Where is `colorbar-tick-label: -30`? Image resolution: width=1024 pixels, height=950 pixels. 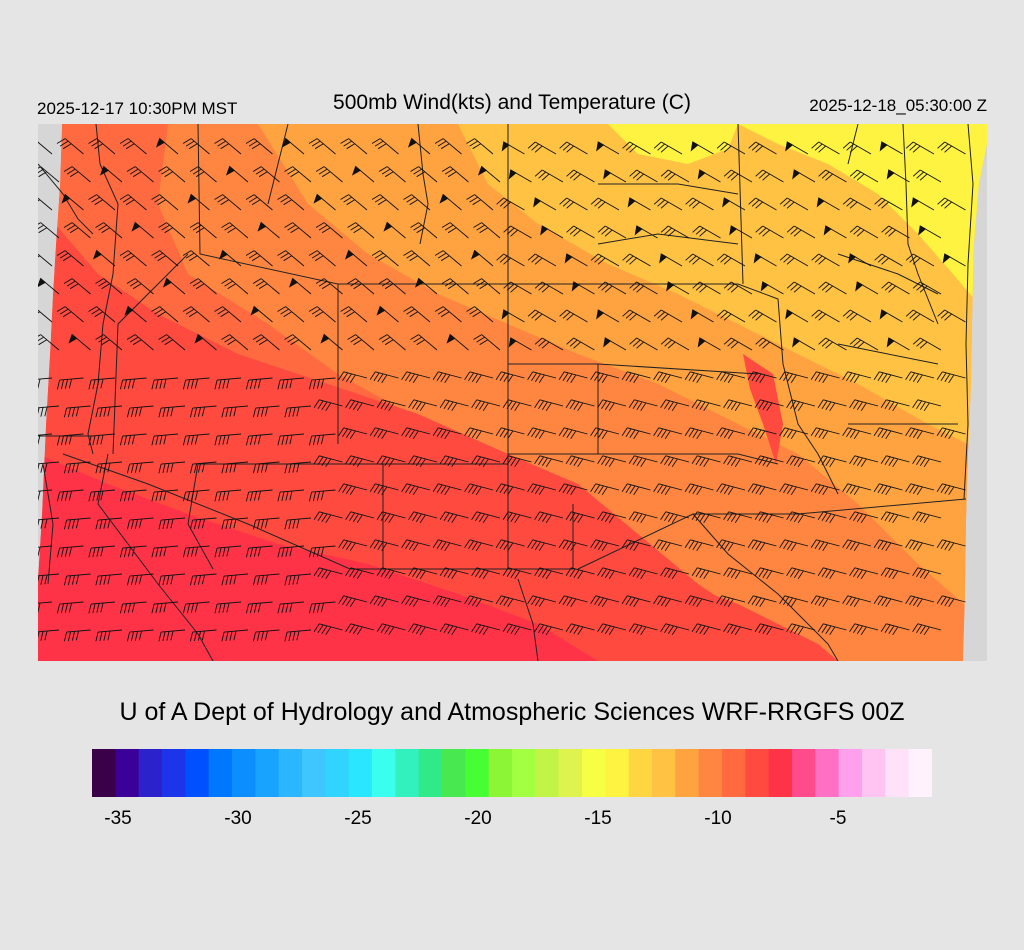 colorbar-tick-label: -30 is located at coordinates (238, 818).